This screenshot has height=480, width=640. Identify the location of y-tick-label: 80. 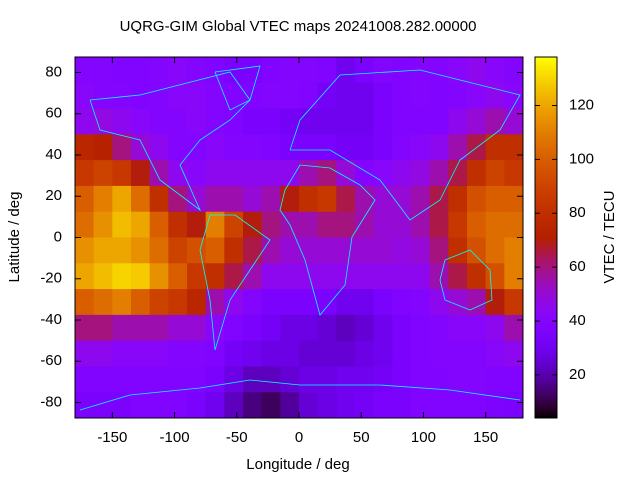
(53, 71).